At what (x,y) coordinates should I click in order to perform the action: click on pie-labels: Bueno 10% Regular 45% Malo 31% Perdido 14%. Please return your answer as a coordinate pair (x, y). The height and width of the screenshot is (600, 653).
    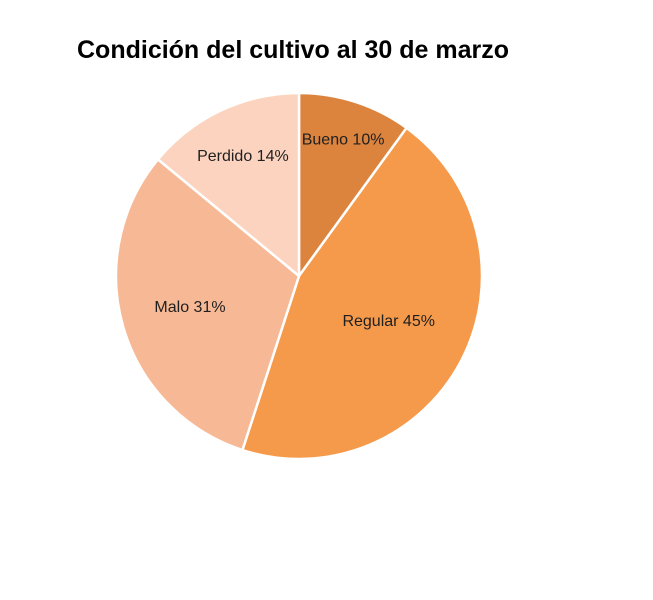
    Looking at the image, I should click on (294, 230).